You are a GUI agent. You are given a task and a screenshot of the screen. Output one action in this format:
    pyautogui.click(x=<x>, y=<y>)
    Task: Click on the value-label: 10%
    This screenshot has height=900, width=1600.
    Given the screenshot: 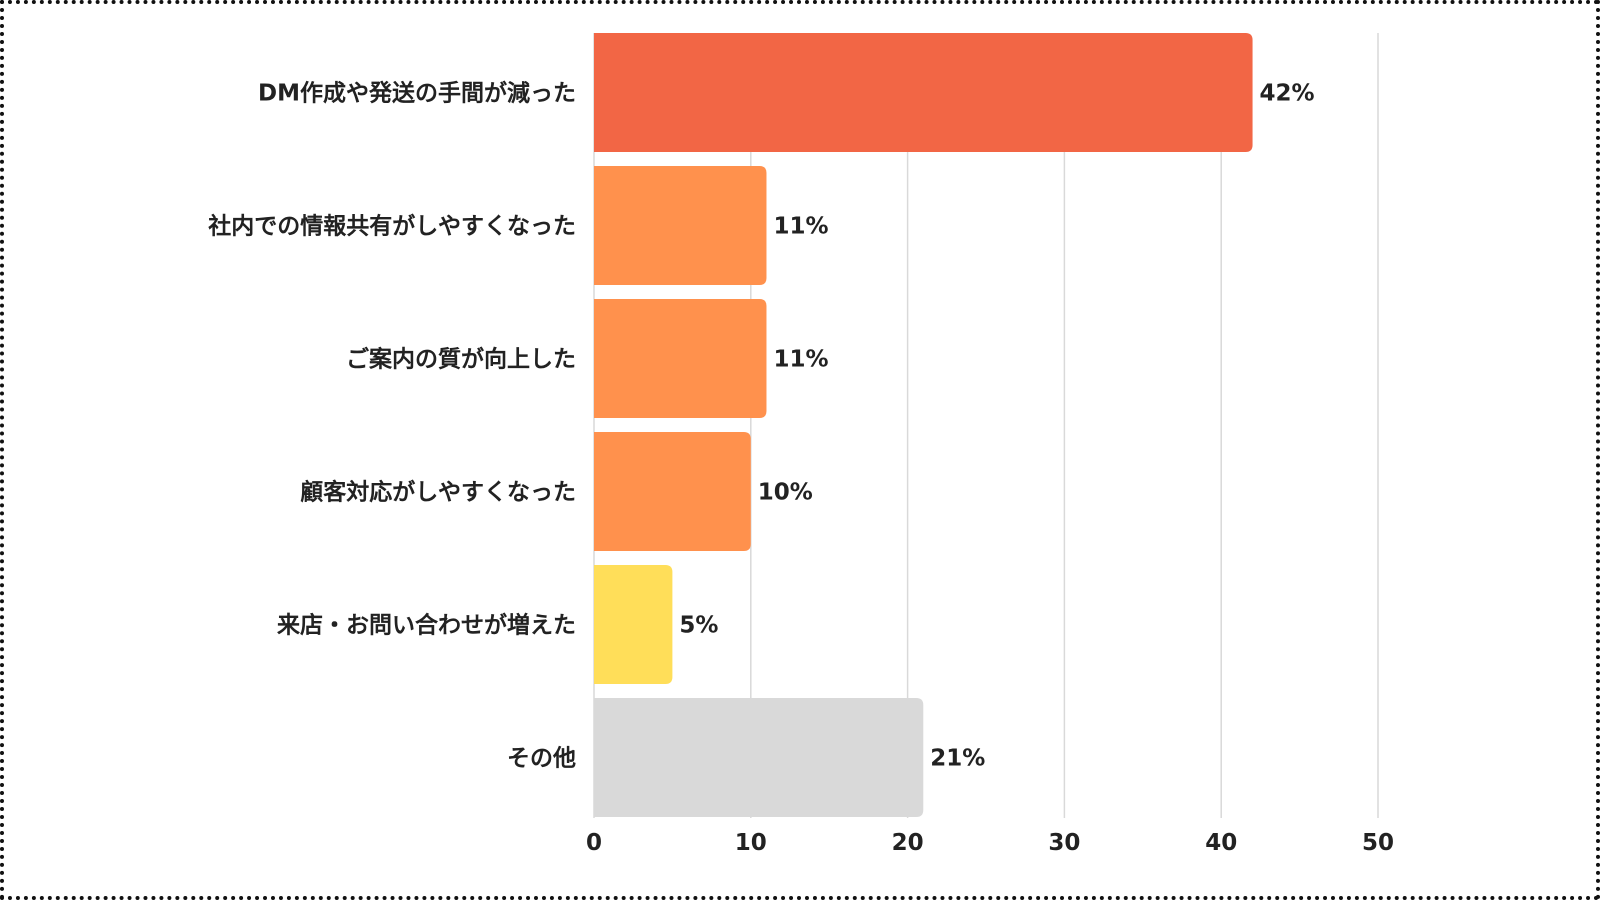 What is the action you would take?
    pyautogui.click(x=785, y=493)
    